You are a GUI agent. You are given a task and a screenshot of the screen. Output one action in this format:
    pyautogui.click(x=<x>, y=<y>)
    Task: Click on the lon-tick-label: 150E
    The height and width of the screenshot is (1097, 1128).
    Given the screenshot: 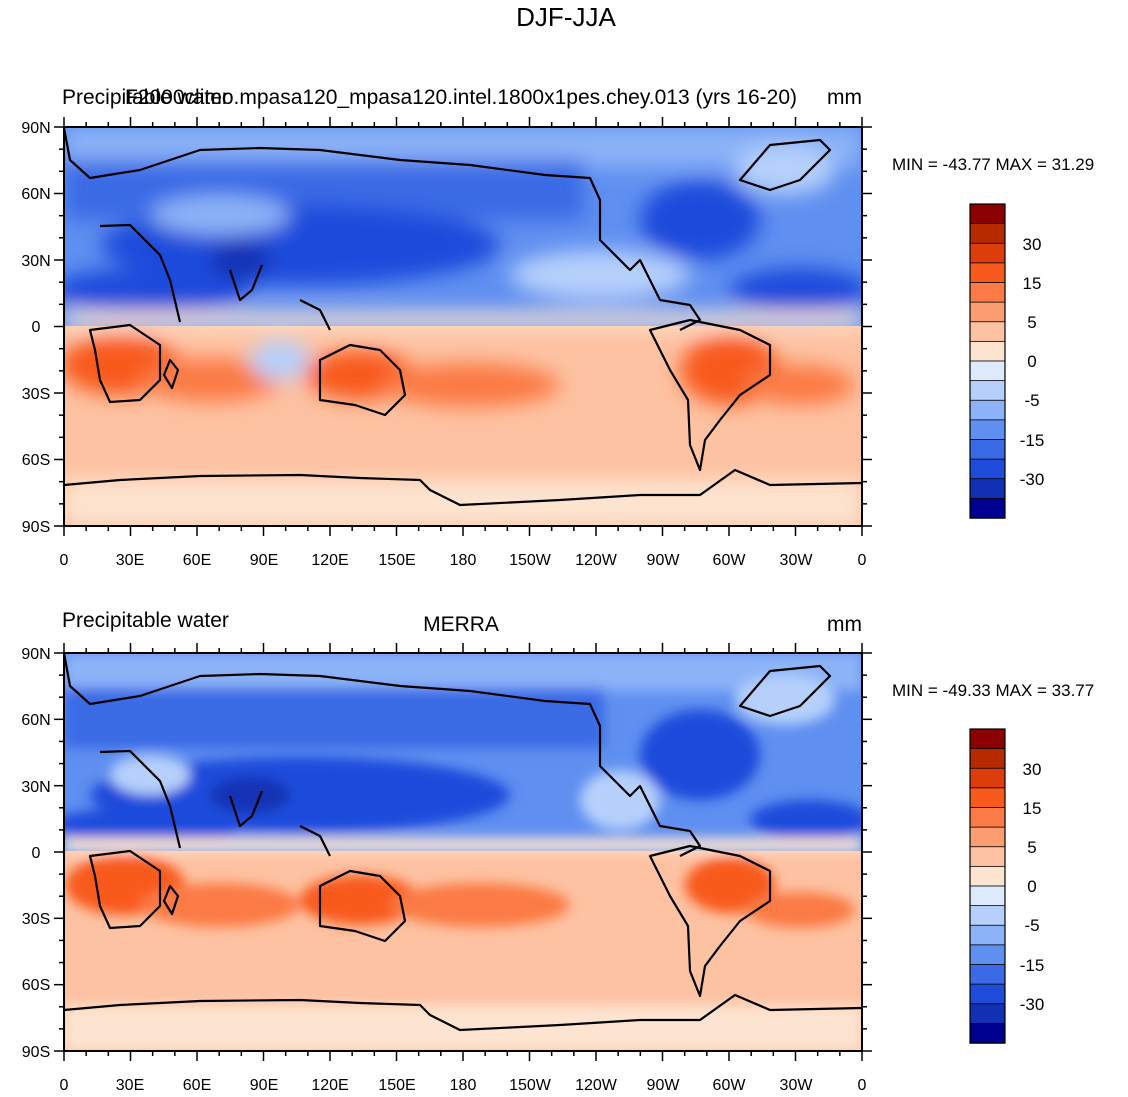 What is the action you would take?
    pyautogui.click(x=396, y=1085)
    